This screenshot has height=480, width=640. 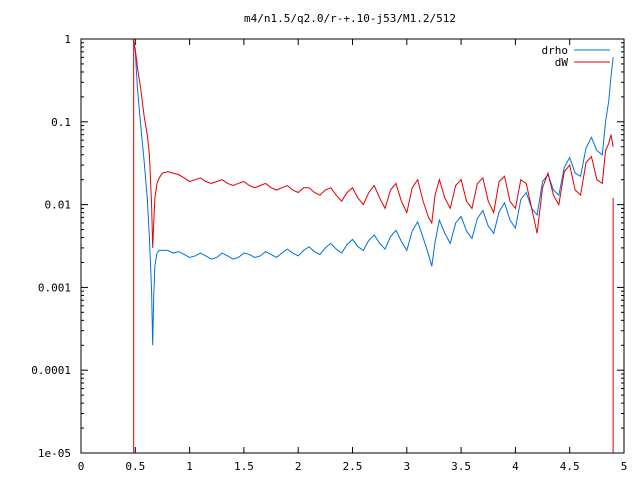 I want to click on x-tick-label: 4, so click(x=515, y=466).